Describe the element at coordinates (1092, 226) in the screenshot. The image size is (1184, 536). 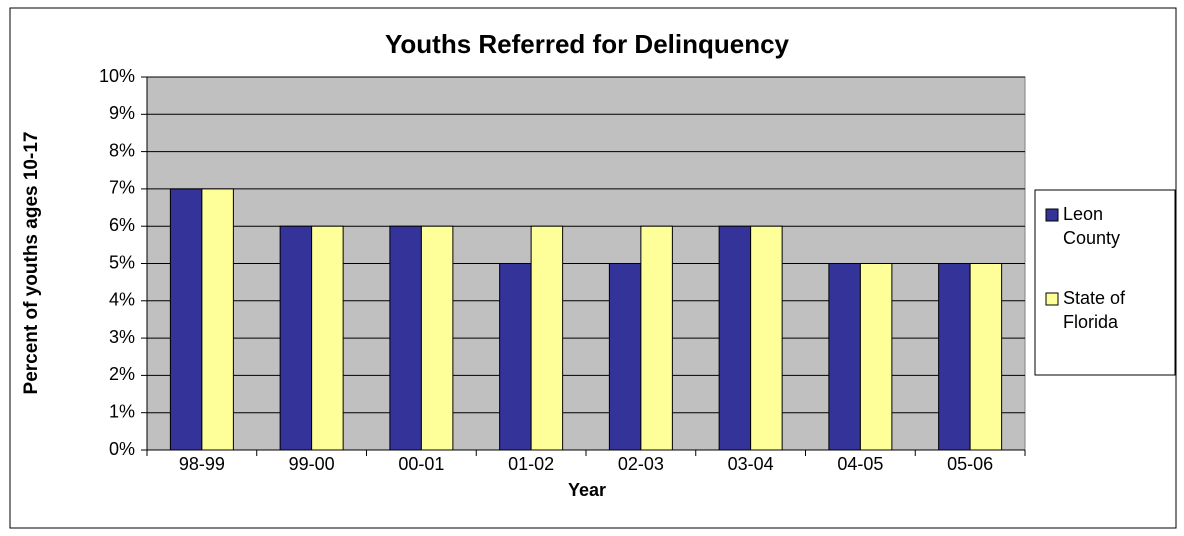
I see `legend-label: Leon County` at that location.